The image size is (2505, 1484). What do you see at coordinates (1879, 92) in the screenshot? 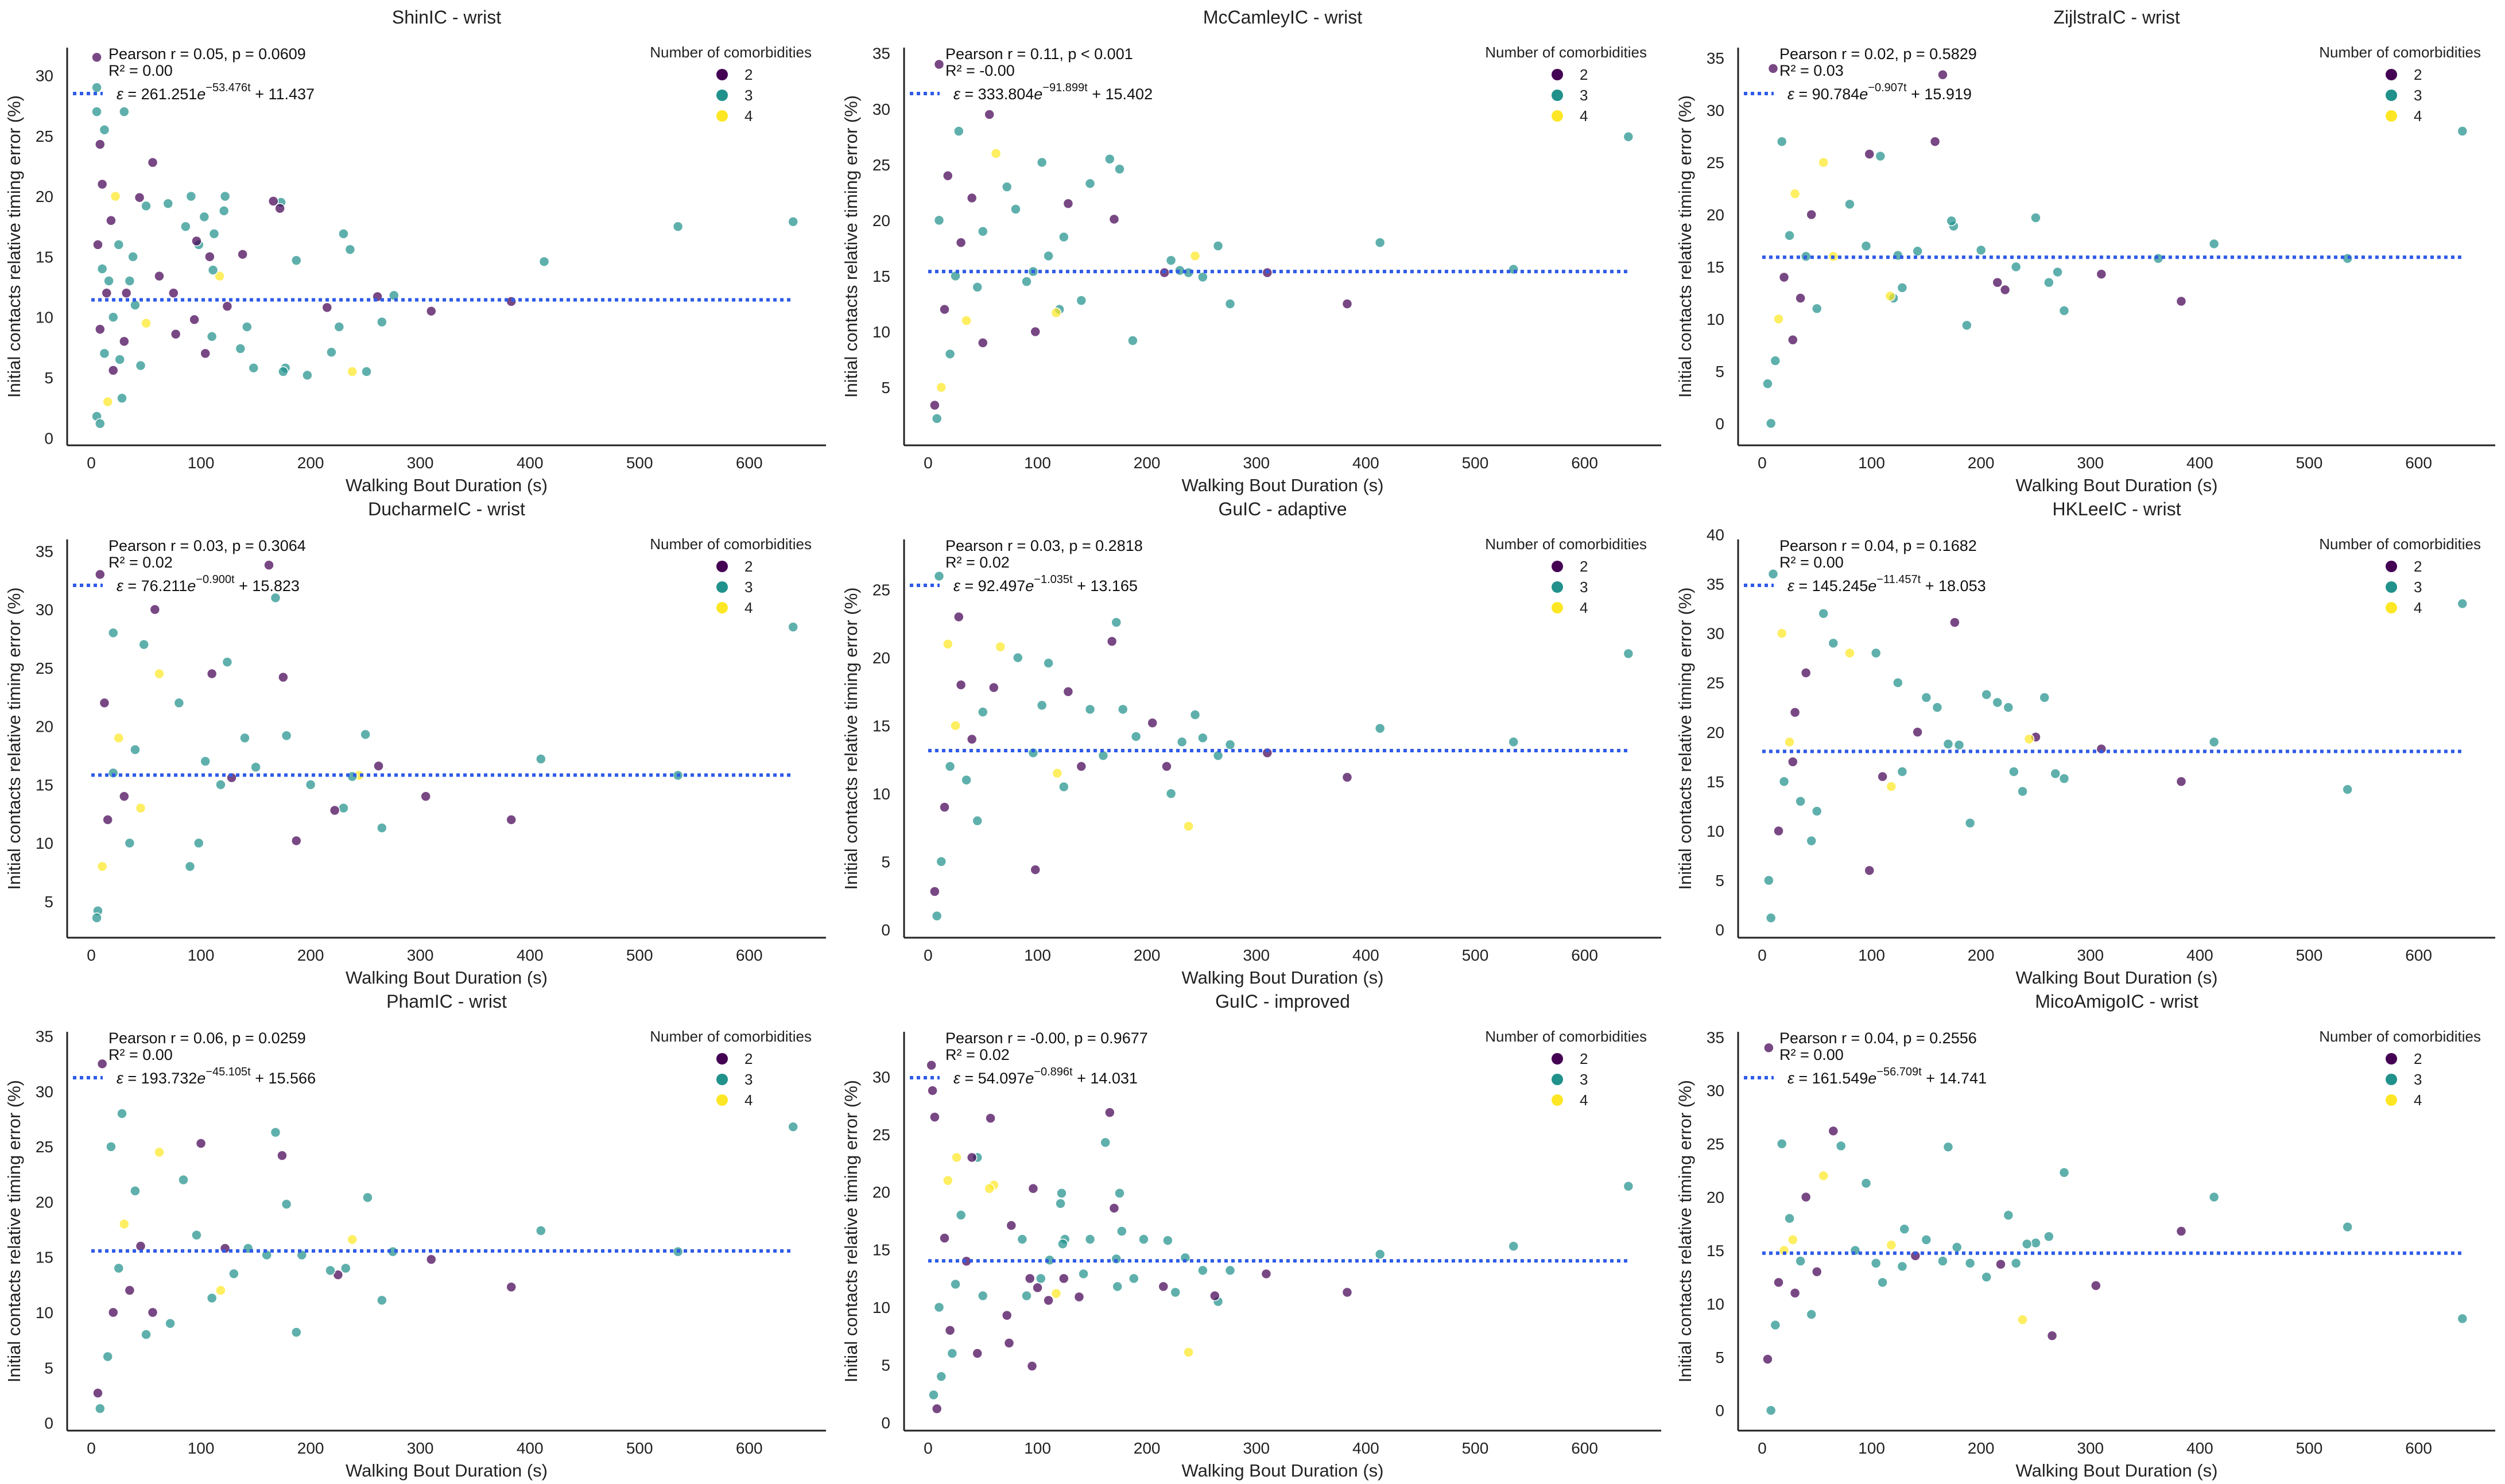
I see `fit-equation: ε = 90.784e−0.907t + 15.919` at bounding box center [1879, 92].